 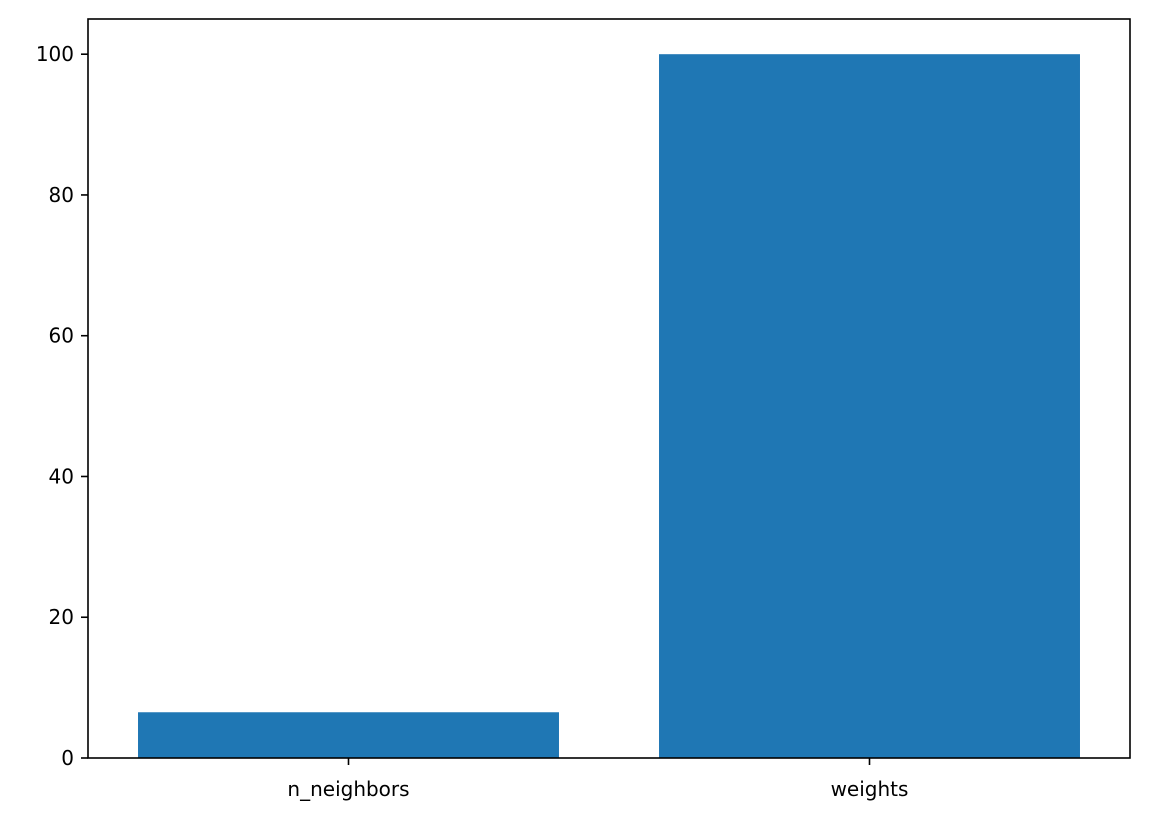 What do you see at coordinates (55, 54) in the screenshot?
I see `y-tick-label: 100` at bounding box center [55, 54].